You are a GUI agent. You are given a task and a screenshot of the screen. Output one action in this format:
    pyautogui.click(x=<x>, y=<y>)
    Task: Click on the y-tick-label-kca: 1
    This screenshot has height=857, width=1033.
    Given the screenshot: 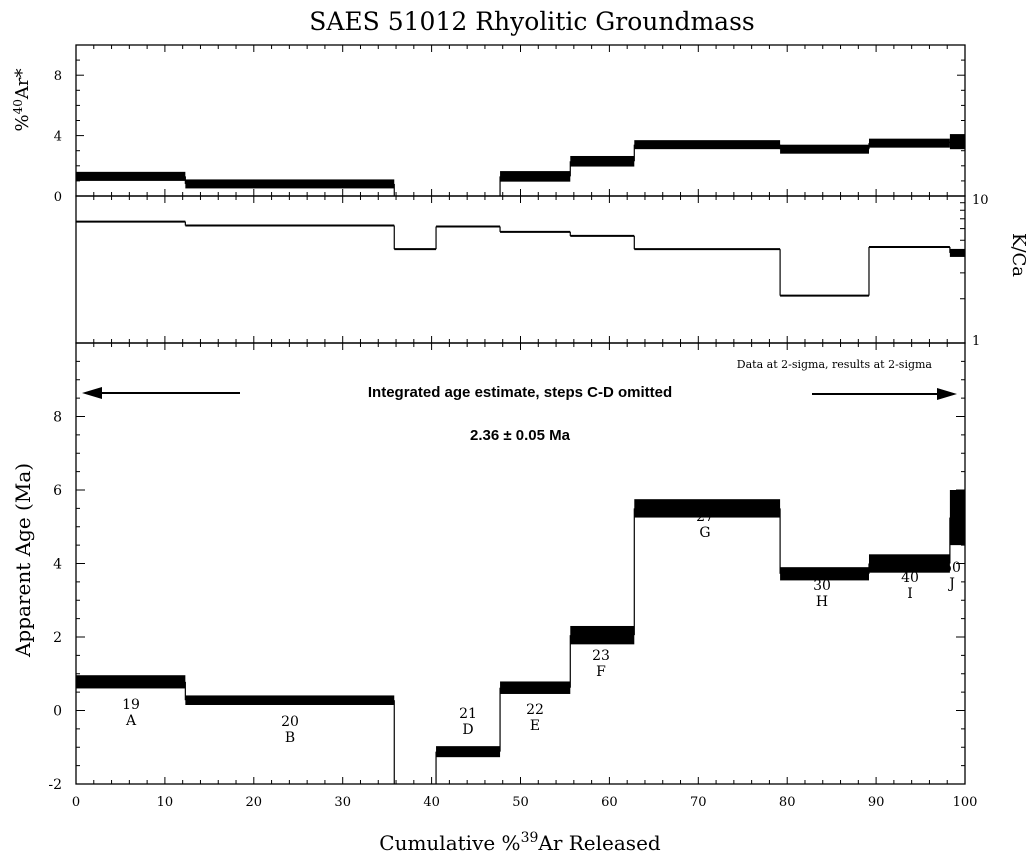 What is the action you would take?
    pyautogui.click(x=976, y=341)
    